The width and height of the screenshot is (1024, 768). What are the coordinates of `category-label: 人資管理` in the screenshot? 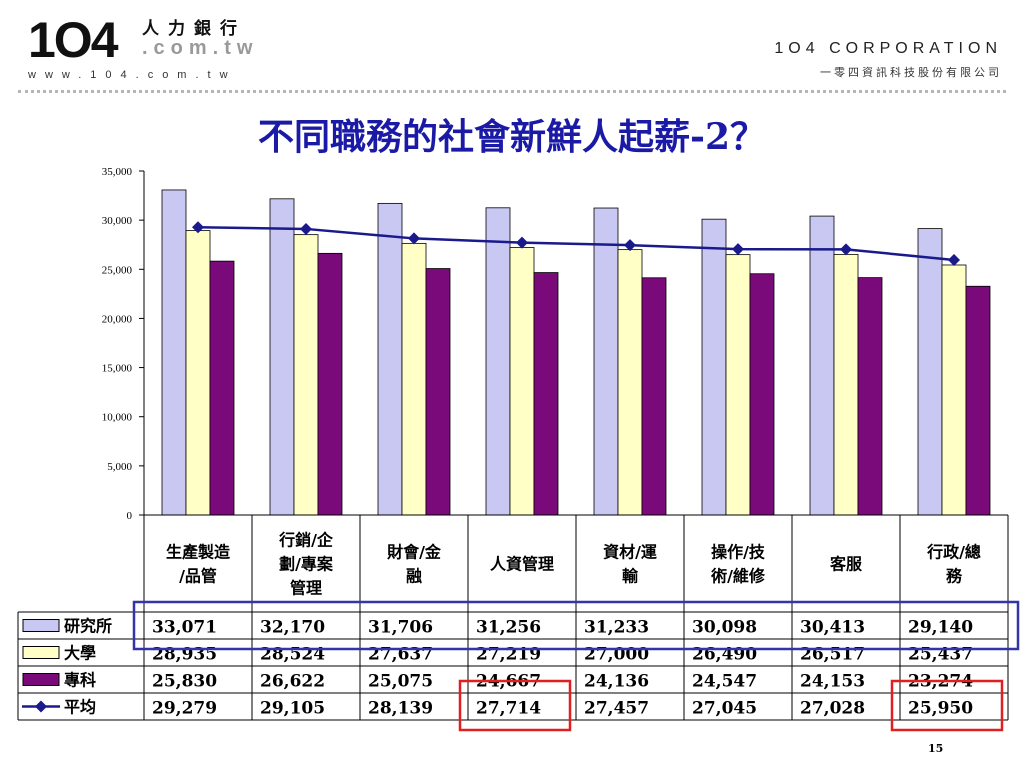 It's located at (522, 564).